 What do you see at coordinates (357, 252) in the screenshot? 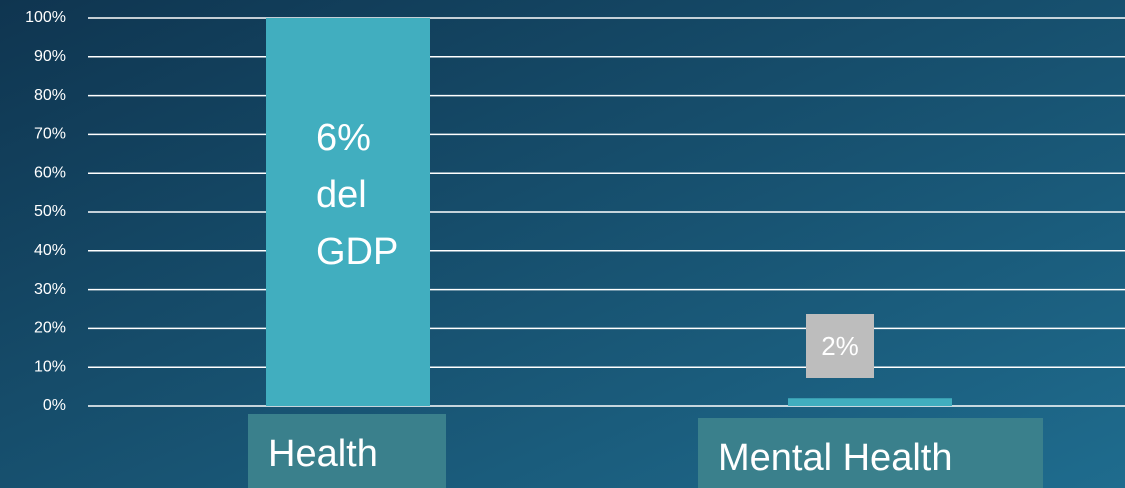
I see `annotation: GDP` at bounding box center [357, 252].